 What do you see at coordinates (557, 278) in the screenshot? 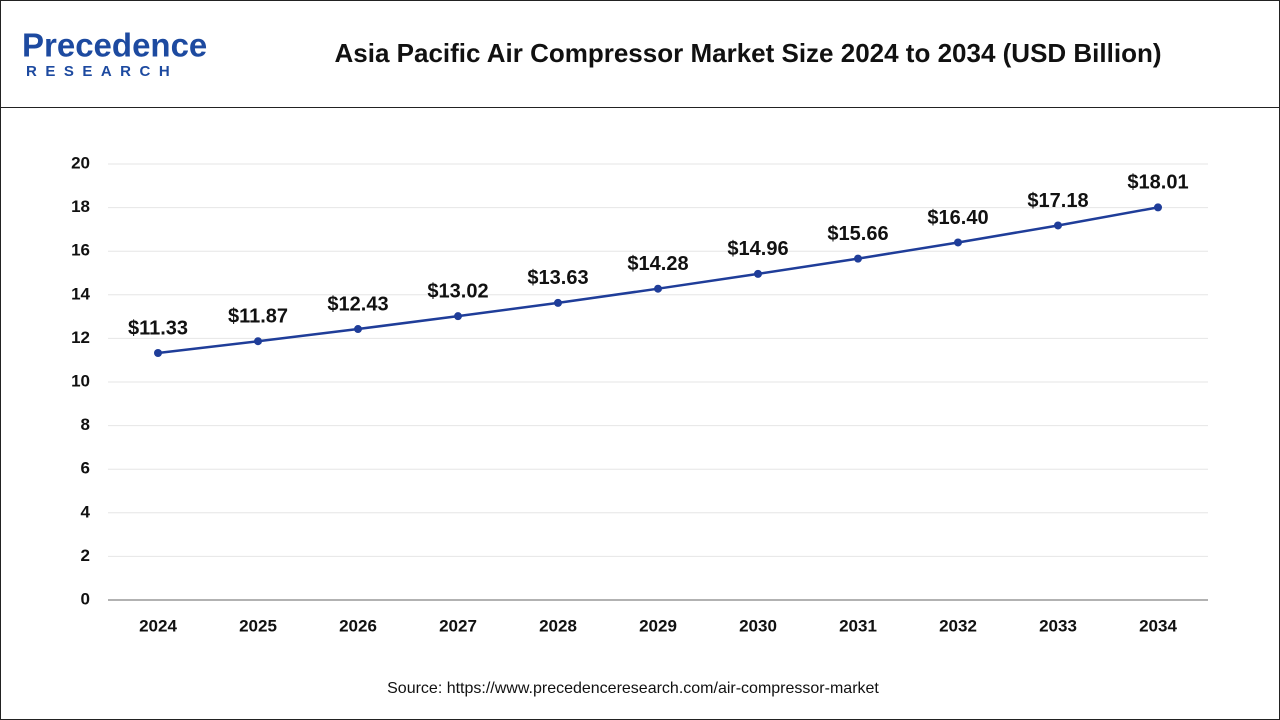
I see `value-label: $13.63` at bounding box center [557, 278].